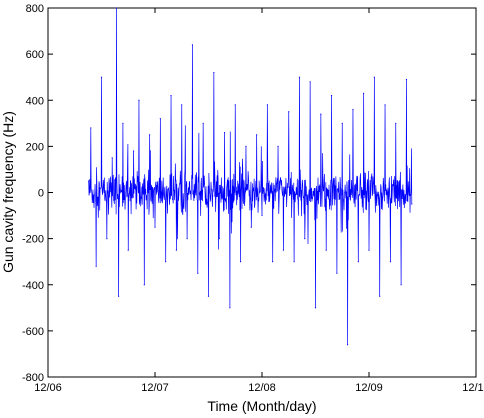  What do you see at coordinates (155, 388) in the screenshot?
I see `x-tick-label: 12/07` at bounding box center [155, 388].